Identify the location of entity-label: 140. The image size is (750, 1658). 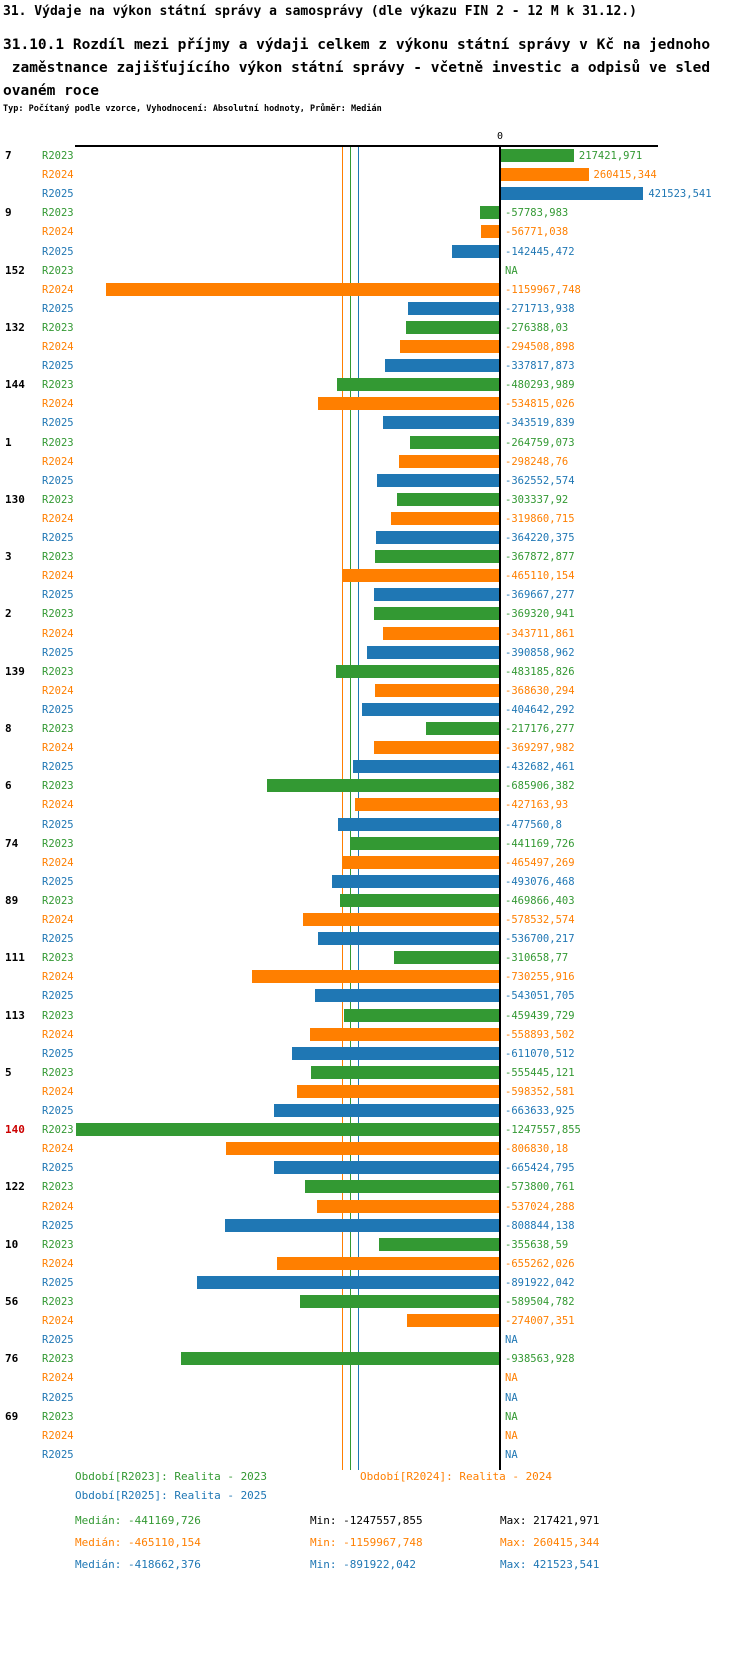
(15, 1130).